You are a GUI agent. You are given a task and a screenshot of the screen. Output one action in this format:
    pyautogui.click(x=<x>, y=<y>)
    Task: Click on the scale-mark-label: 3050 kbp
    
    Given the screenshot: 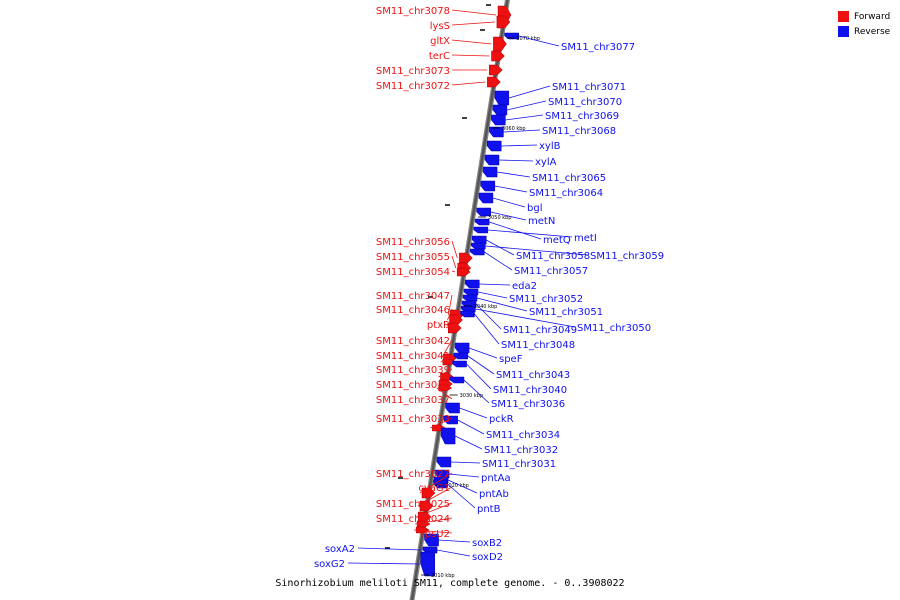 What is the action you would take?
    pyautogui.click(x=500, y=218)
    